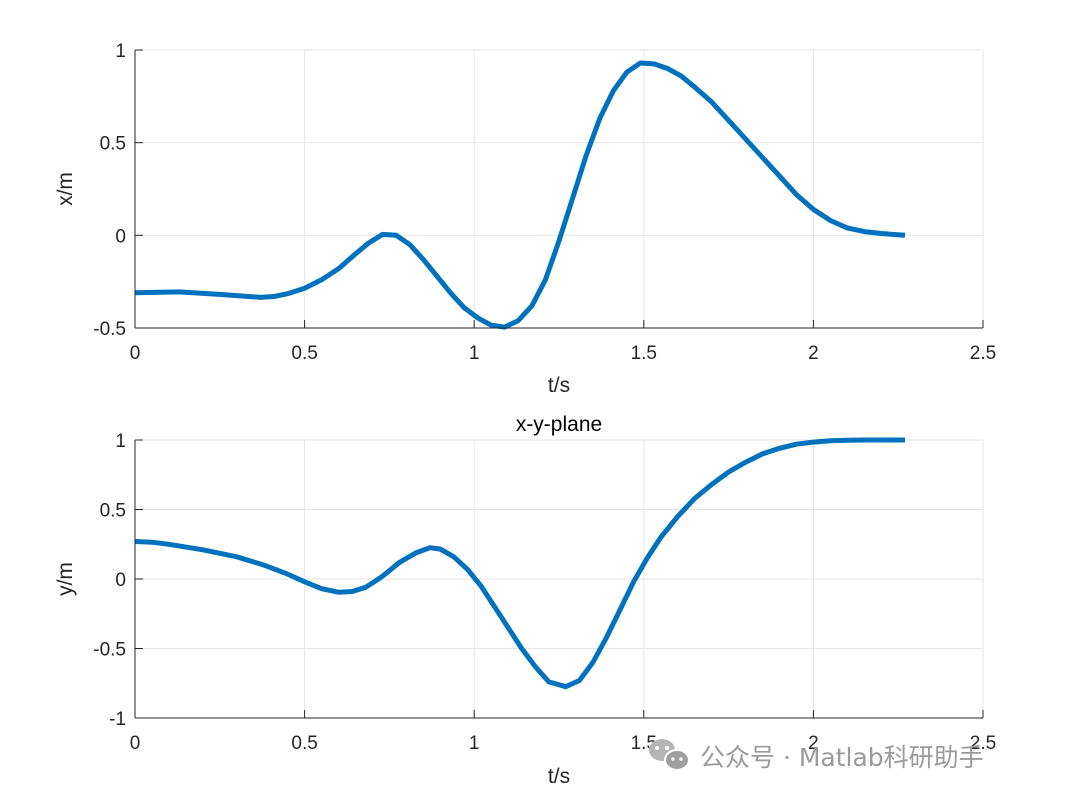 This screenshot has height=799, width=1080. I want to click on watermark-text: 公众号 · Matlab科研助手, so click(842, 757).